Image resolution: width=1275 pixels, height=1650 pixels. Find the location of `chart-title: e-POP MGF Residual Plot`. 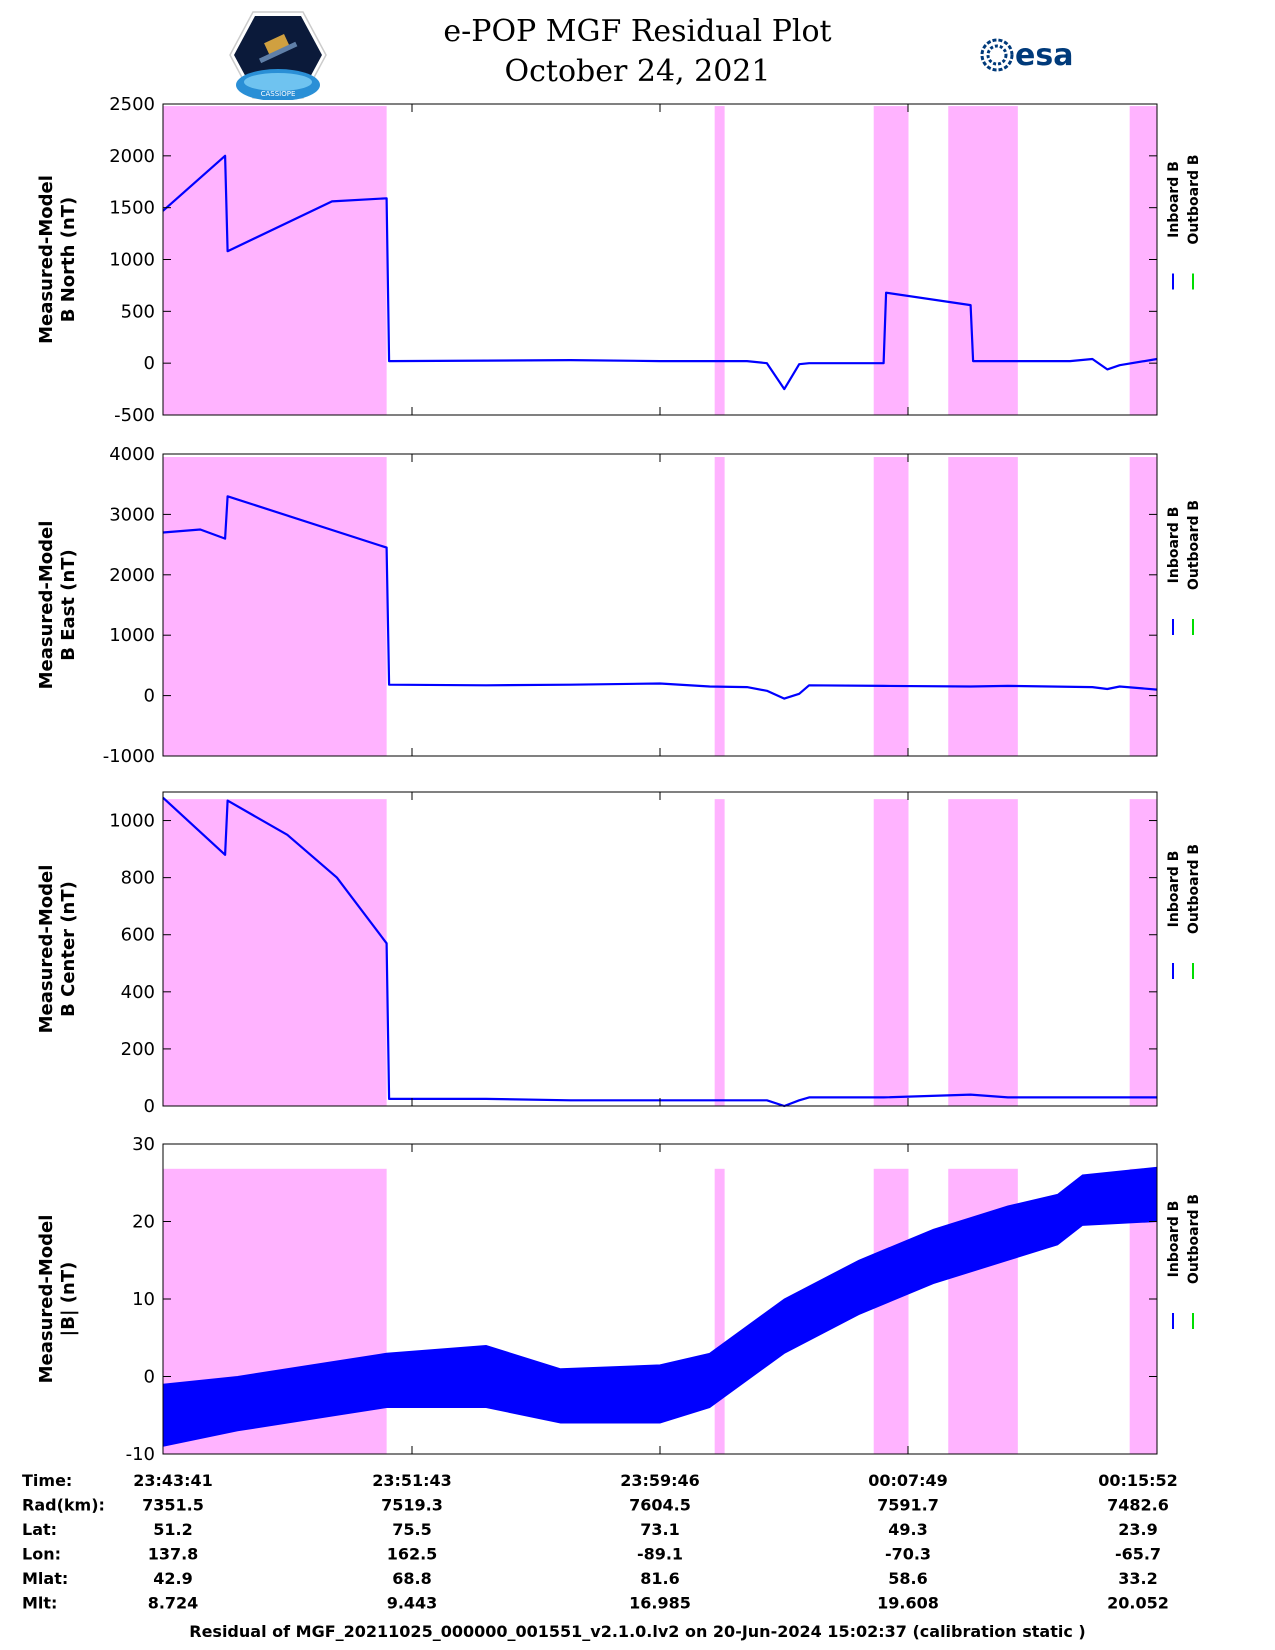

chart-title: e-POP MGF Residual Plot is located at coordinates (637, 31).